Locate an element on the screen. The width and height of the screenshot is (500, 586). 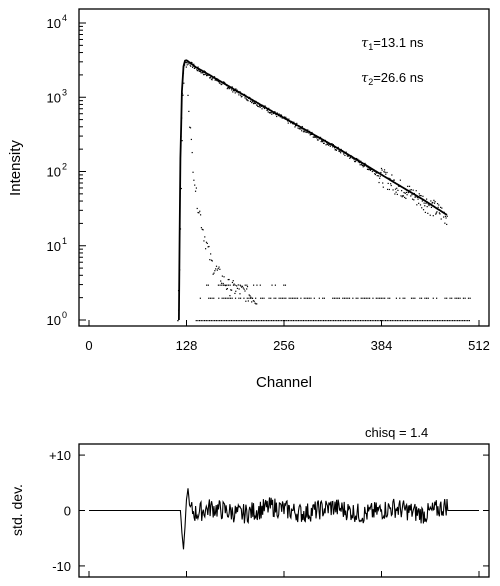
resid-y-tick-label: +10 is located at coordinates (60, 455).